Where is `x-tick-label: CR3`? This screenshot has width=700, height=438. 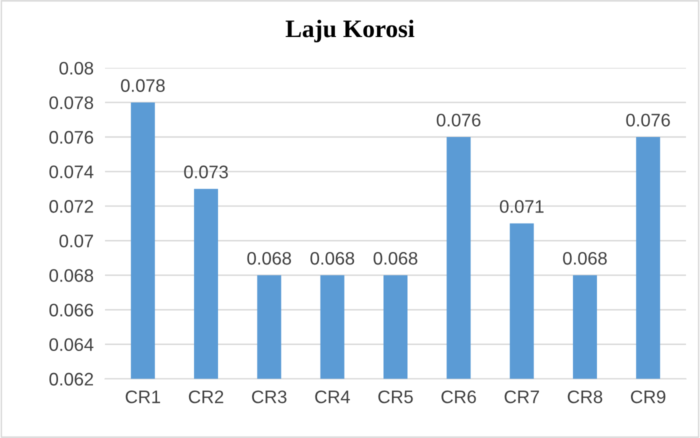
x-tick-label: CR3 is located at coordinates (269, 397).